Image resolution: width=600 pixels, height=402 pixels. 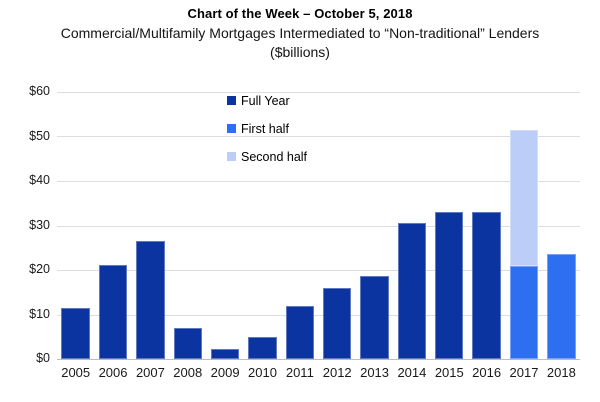 What do you see at coordinates (318, 181) in the screenshot?
I see `gridline--40` at bounding box center [318, 181].